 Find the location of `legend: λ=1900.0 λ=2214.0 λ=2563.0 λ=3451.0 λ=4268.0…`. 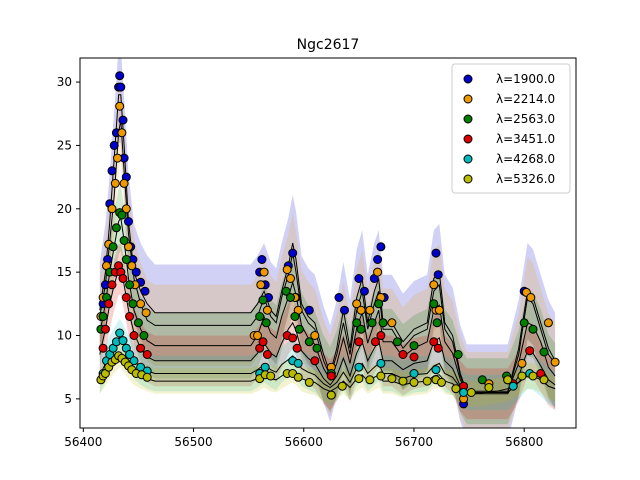

legend: λ=1900.0 λ=2214.0 λ=2563.0 λ=3451.0 λ=4268.0… is located at coordinates (511, 128).